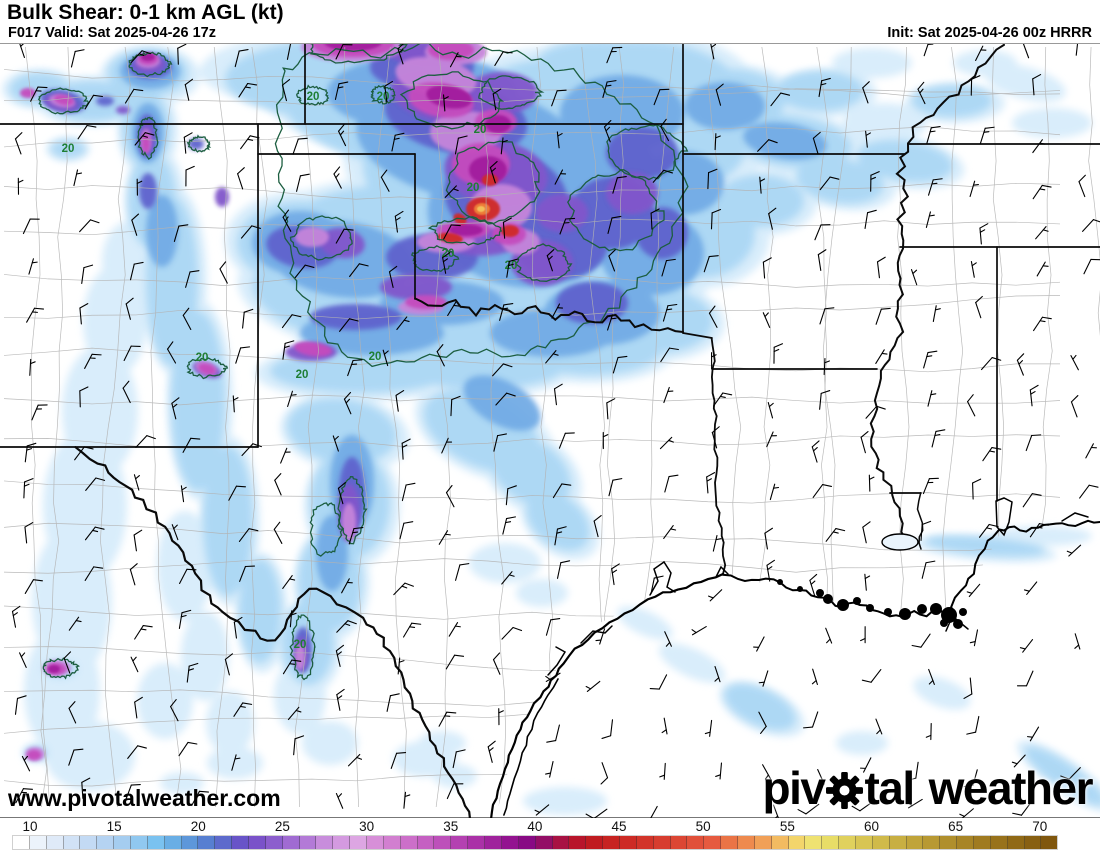 This screenshot has width=1100, height=850. What do you see at coordinates (1011, 788) in the screenshot?
I see `logo-text-weather: weather` at bounding box center [1011, 788].